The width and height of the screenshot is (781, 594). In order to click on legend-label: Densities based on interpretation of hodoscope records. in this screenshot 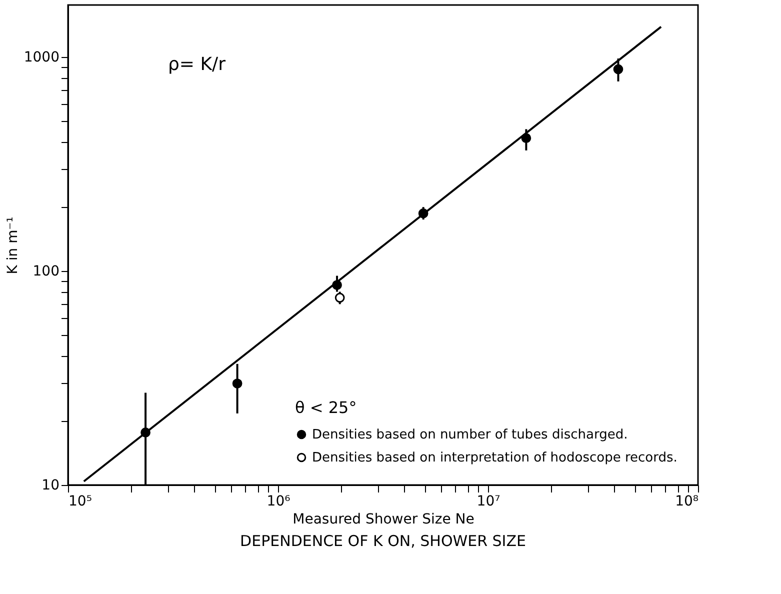, I will do `click(495, 458)`.